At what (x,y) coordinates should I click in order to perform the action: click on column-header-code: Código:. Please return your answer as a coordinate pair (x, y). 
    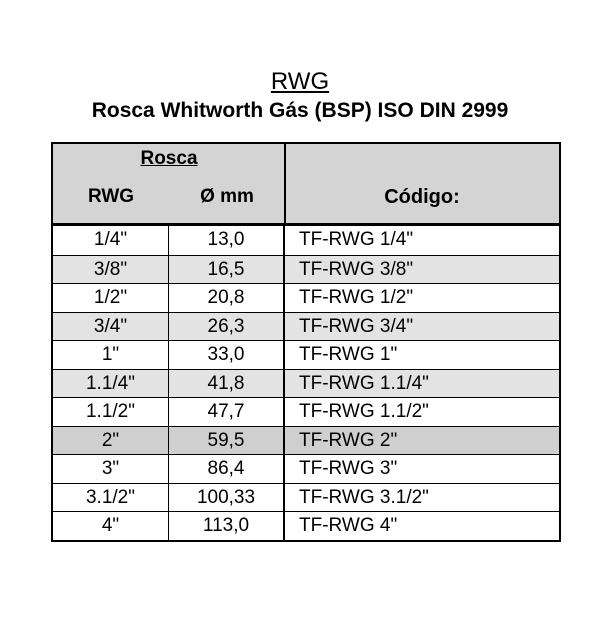
    Looking at the image, I should click on (422, 197).